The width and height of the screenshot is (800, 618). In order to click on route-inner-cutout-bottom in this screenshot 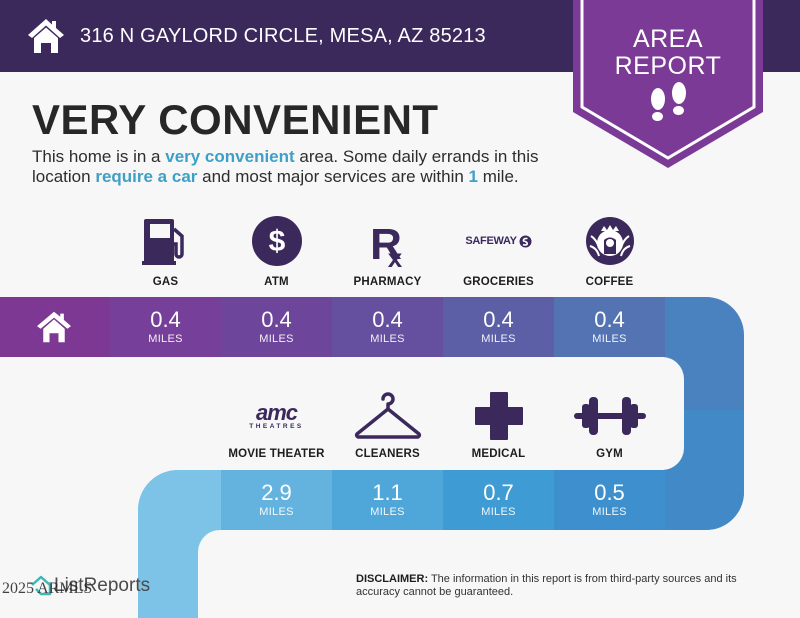, I will do `click(499, 574)`.